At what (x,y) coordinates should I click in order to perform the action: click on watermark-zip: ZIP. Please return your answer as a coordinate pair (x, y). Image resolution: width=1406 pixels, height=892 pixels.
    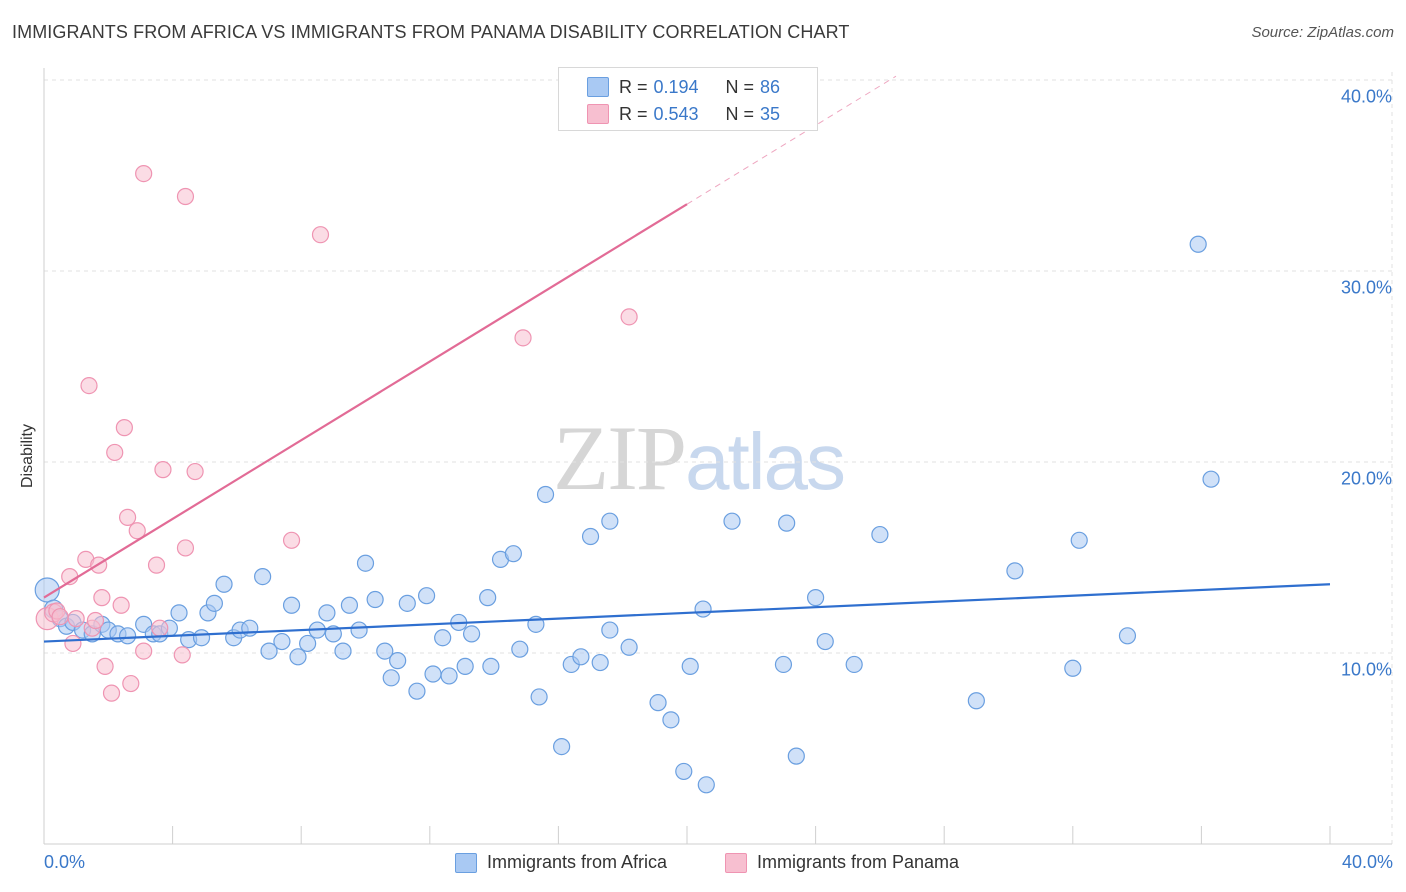
    Looking at the image, I should click on (620, 458).